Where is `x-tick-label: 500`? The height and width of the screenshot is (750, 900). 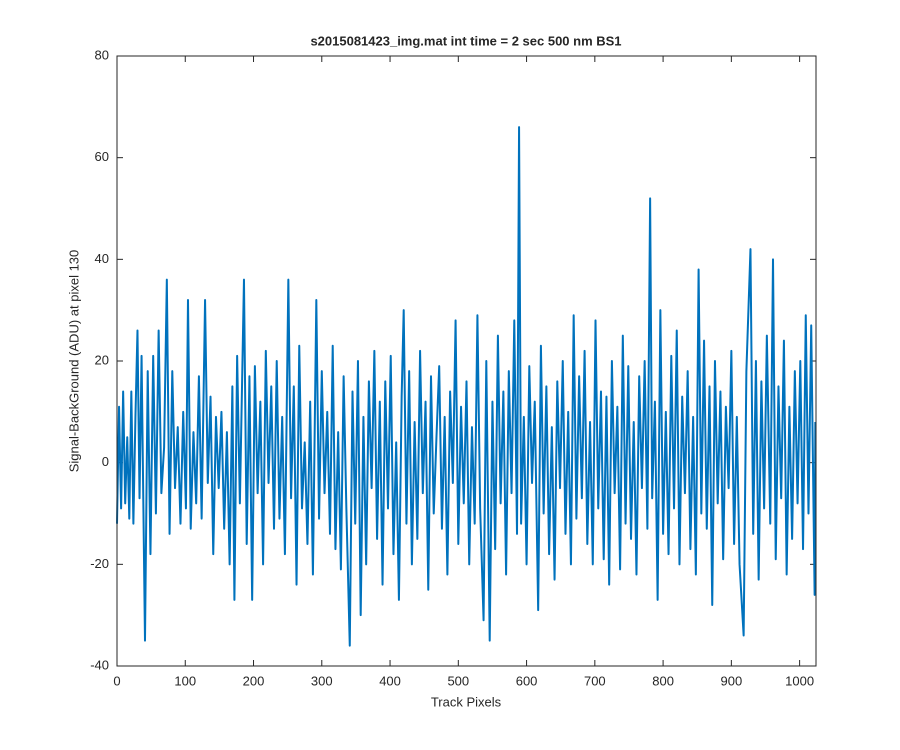
x-tick-label: 500 is located at coordinates (458, 680).